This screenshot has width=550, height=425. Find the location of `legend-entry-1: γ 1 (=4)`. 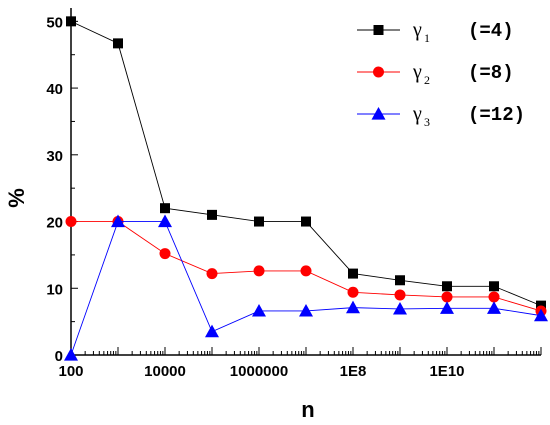

legend-entry-1: γ 1 (=4) is located at coordinates (435, 32).